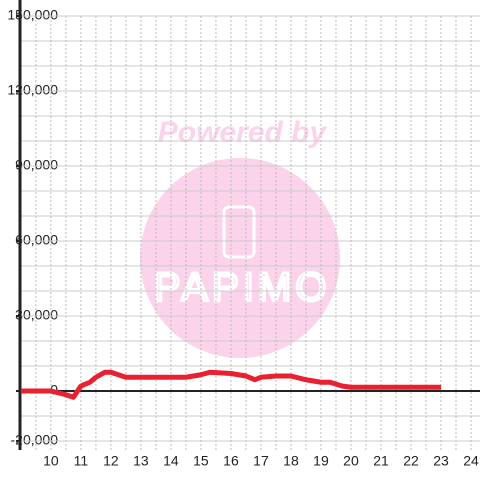 This screenshot has height=480, width=480. Describe the element at coordinates (411, 461) in the screenshot. I see `x-tick-label: 22` at that location.